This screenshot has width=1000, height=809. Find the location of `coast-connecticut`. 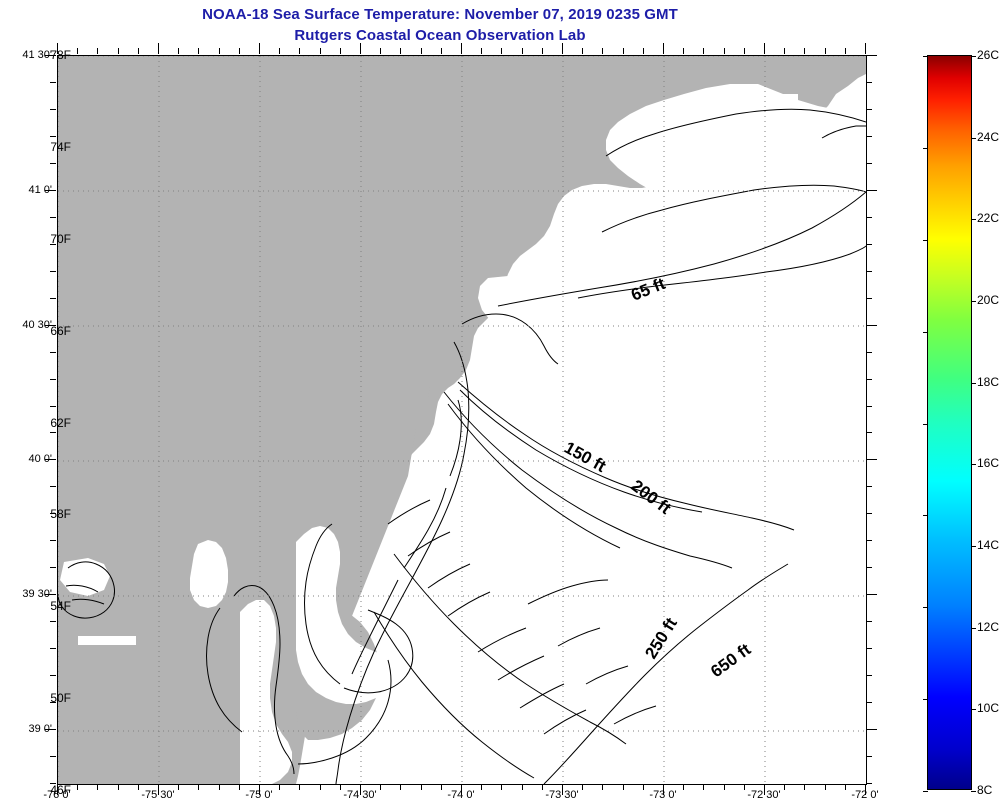

coast-connecticut is located at coordinates (735, 132).